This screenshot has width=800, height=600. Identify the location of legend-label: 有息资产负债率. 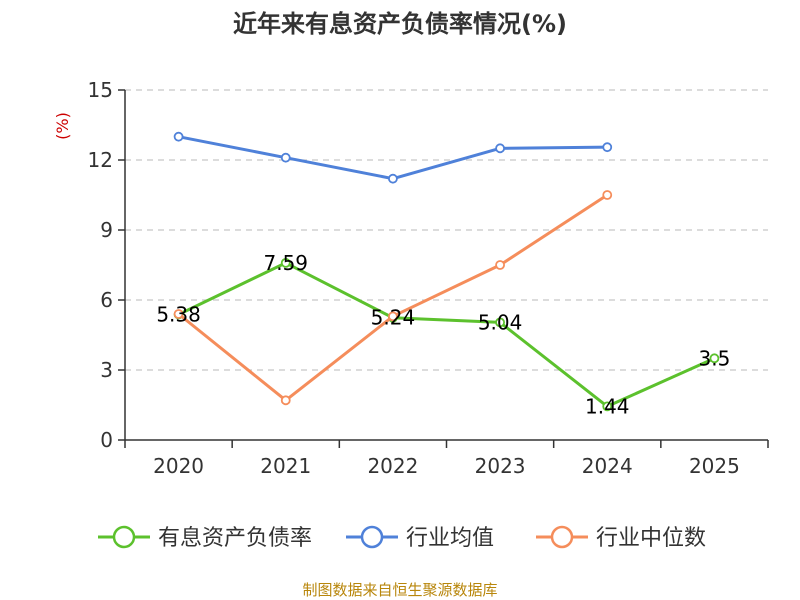
(235, 538).